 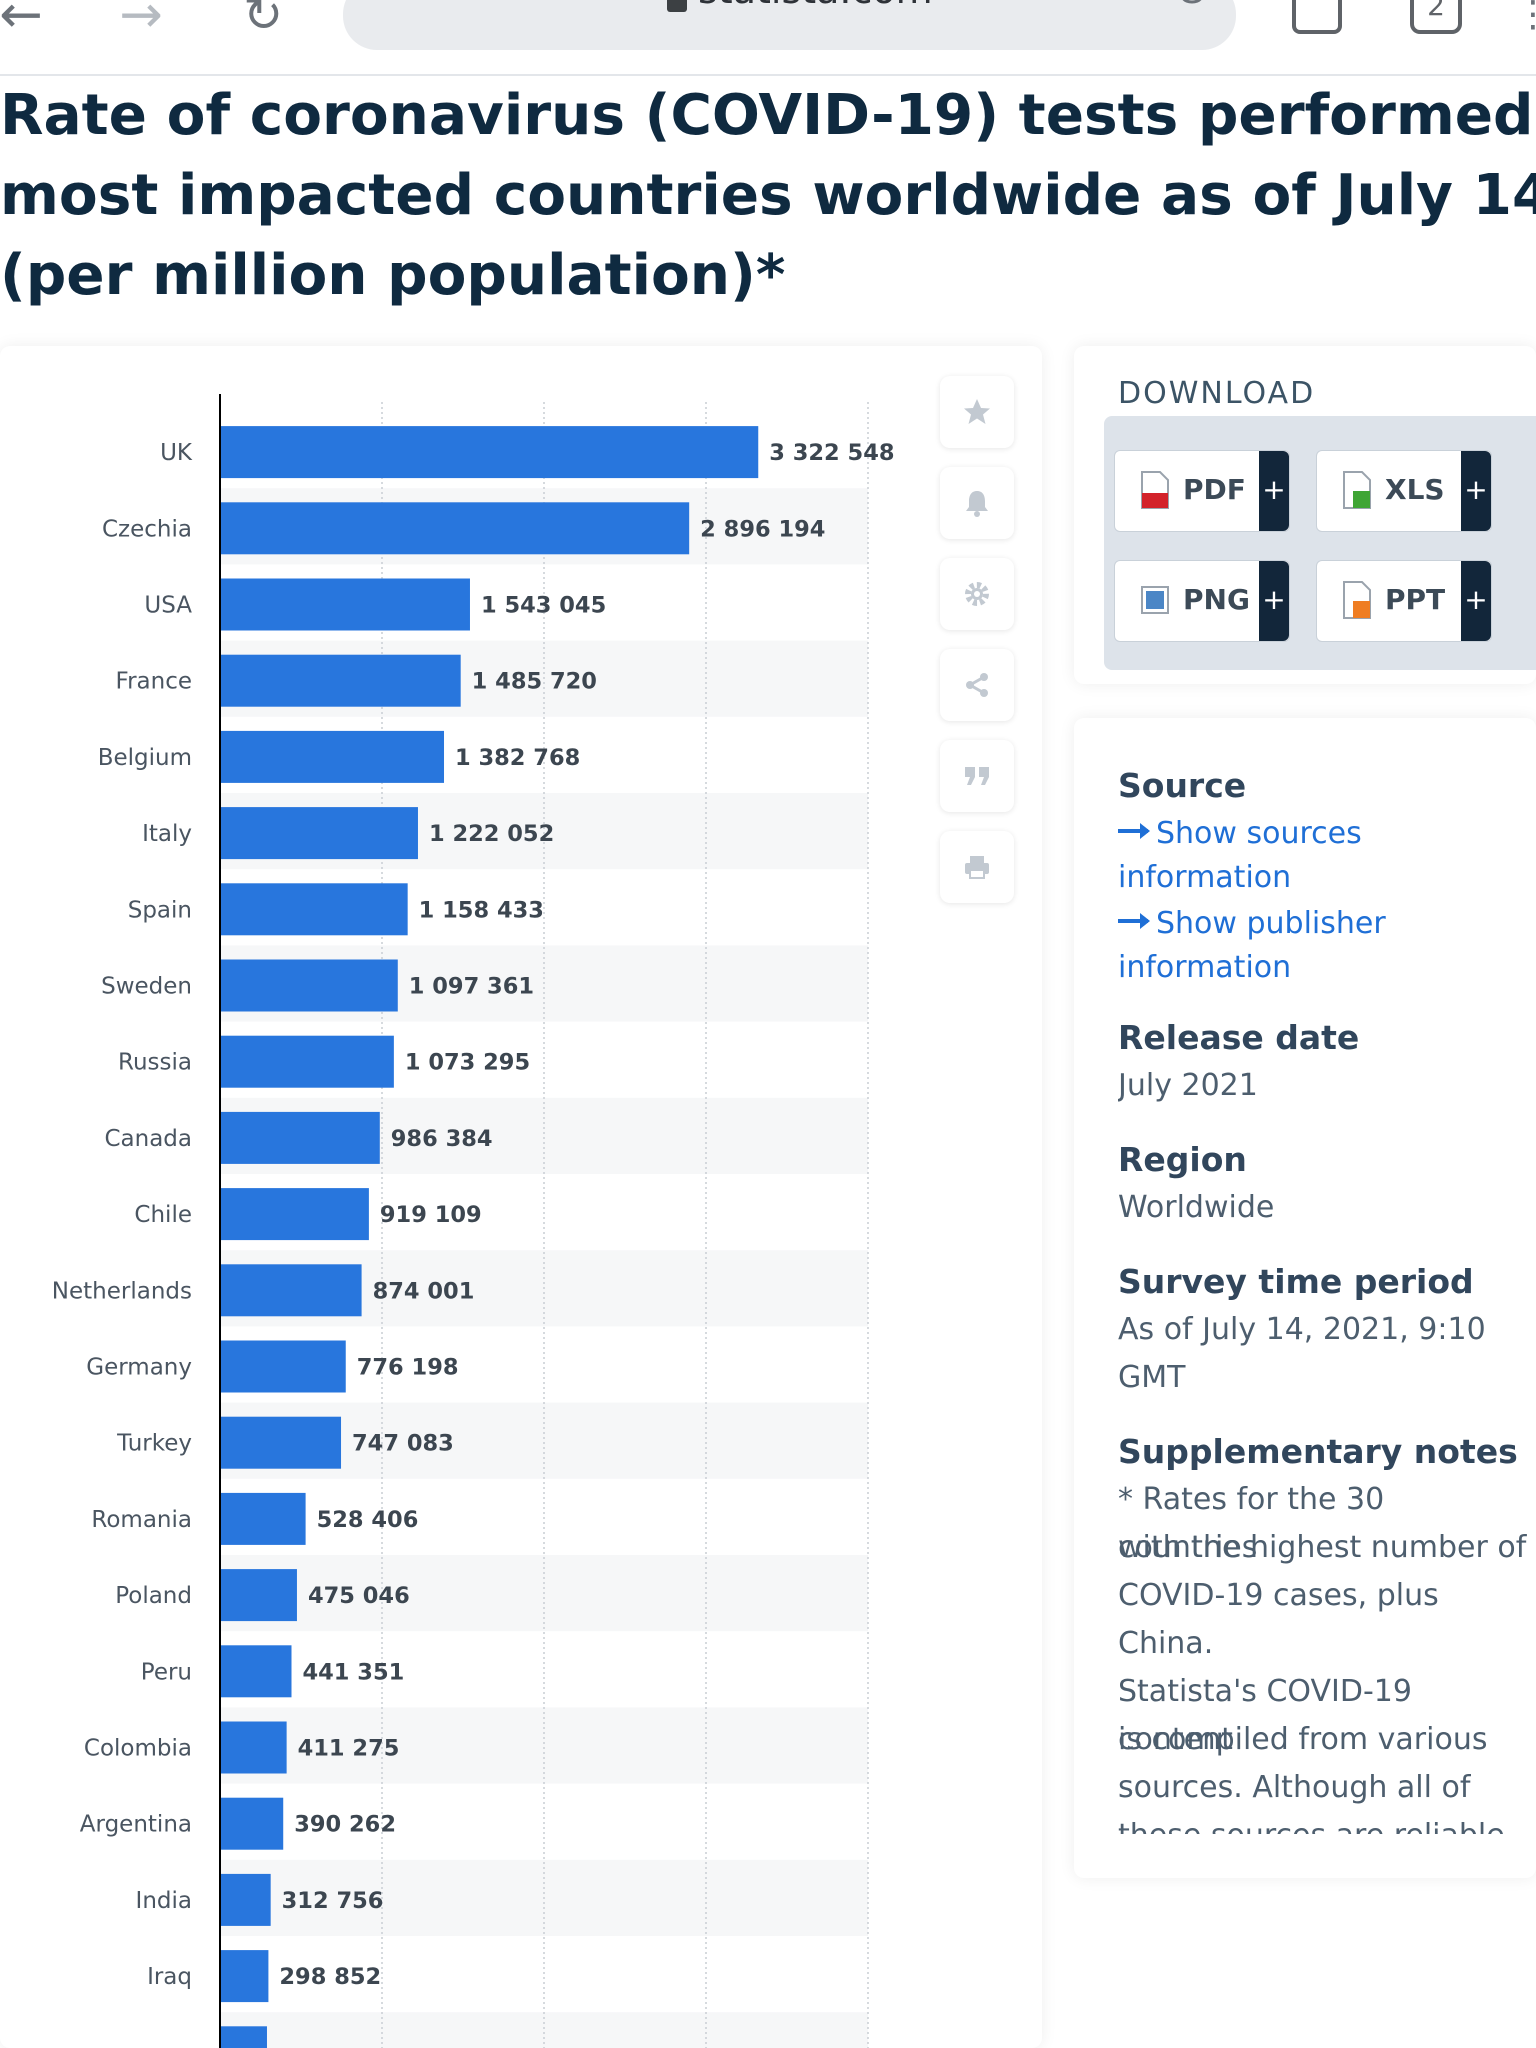 What do you see at coordinates (815, 6) in the screenshot?
I see `url-text: statista.com` at bounding box center [815, 6].